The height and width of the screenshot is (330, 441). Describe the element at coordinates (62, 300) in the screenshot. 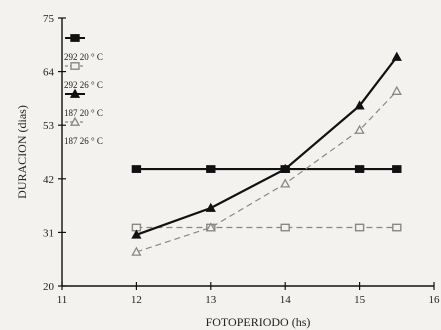

I see `x-tick-label: 11` at that location.